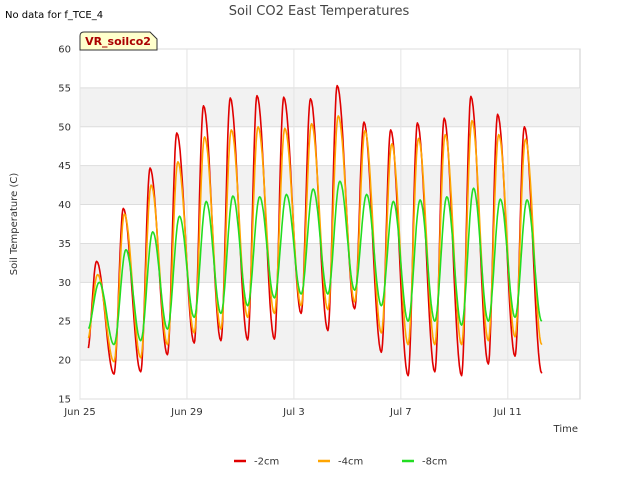 The height and width of the screenshot is (480, 640). What do you see at coordinates (507, 412) in the screenshot?
I see `x-tick-label: Jul 11` at bounding box center [507, 412].